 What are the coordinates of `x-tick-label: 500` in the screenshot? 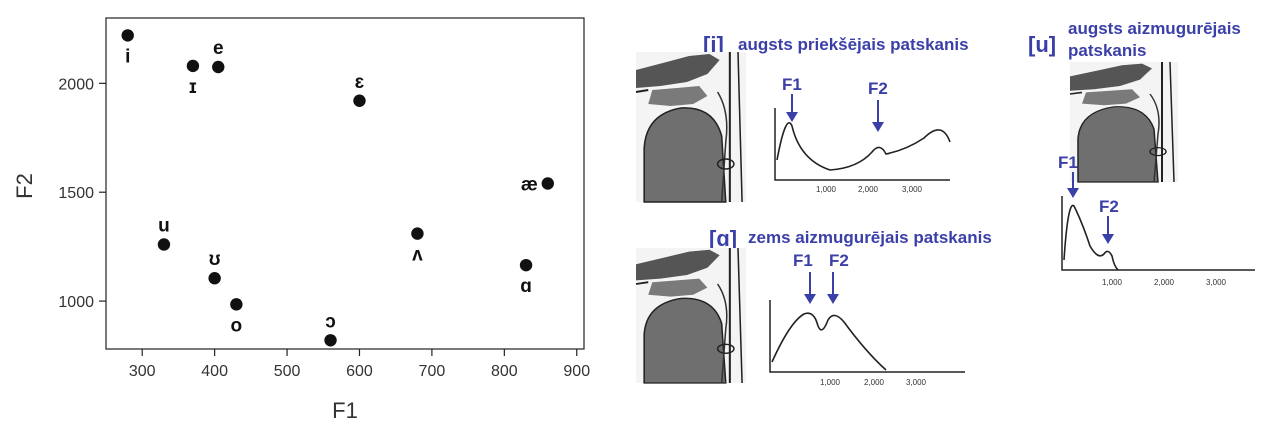 It's located at (287, 371).